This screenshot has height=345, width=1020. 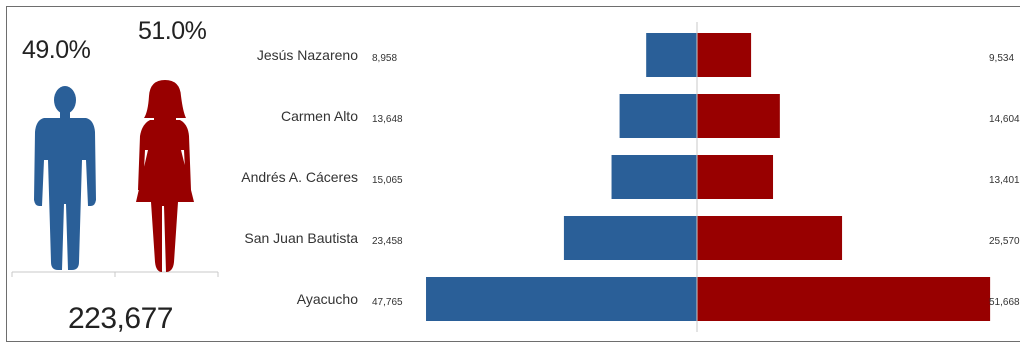 What do you see at coordinates (165, 176) in the screenshot?
I see `female-silhouette-icon` at bounding box center [165, 176].